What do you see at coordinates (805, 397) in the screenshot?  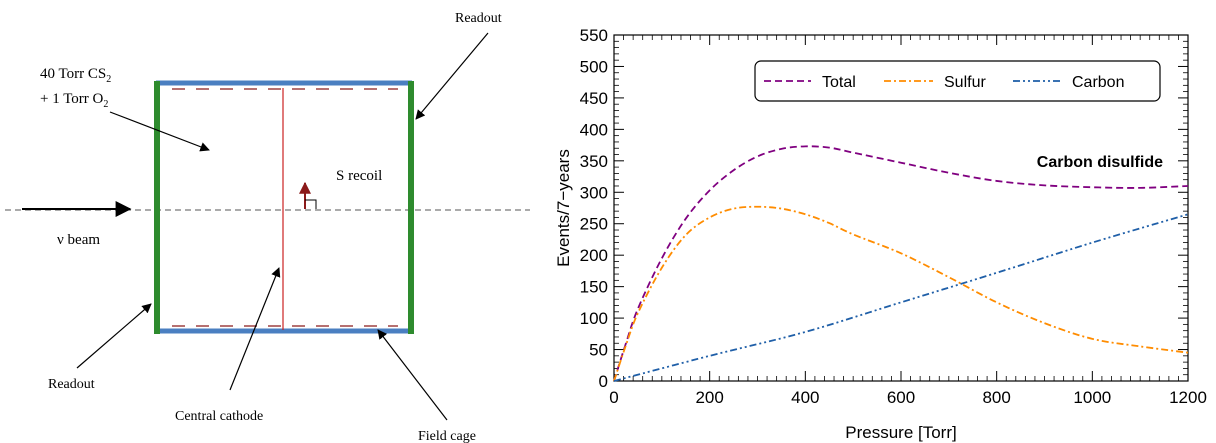 I see `x-tick-label: 400` at bounding box center [805, 397].